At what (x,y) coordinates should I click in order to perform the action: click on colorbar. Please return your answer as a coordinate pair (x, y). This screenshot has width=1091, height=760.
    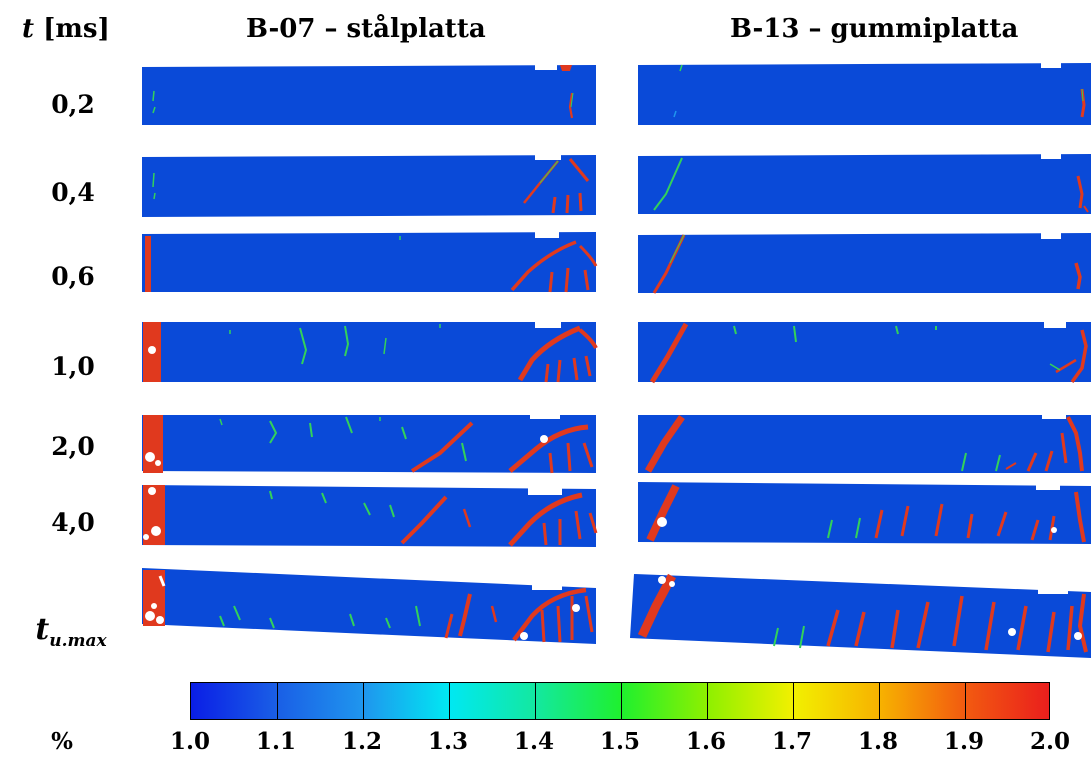
    Looking at the image, I should click on (620, 701).